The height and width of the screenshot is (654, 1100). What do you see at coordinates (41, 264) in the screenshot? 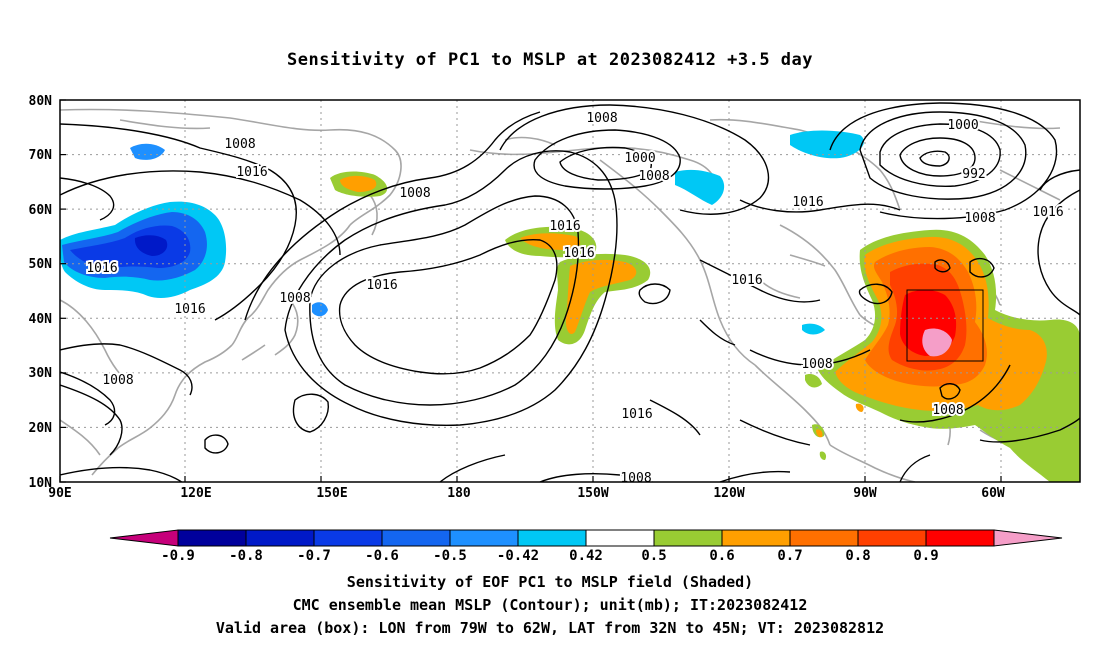
I see `lat-label: 50N` at bounding box center [41, 264].